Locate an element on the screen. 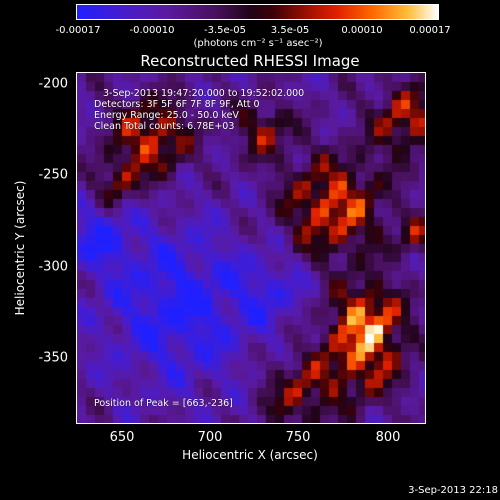 This screenshot has width=500, height=500. x-tick-label: 700 is located at coordinates (210, 437).